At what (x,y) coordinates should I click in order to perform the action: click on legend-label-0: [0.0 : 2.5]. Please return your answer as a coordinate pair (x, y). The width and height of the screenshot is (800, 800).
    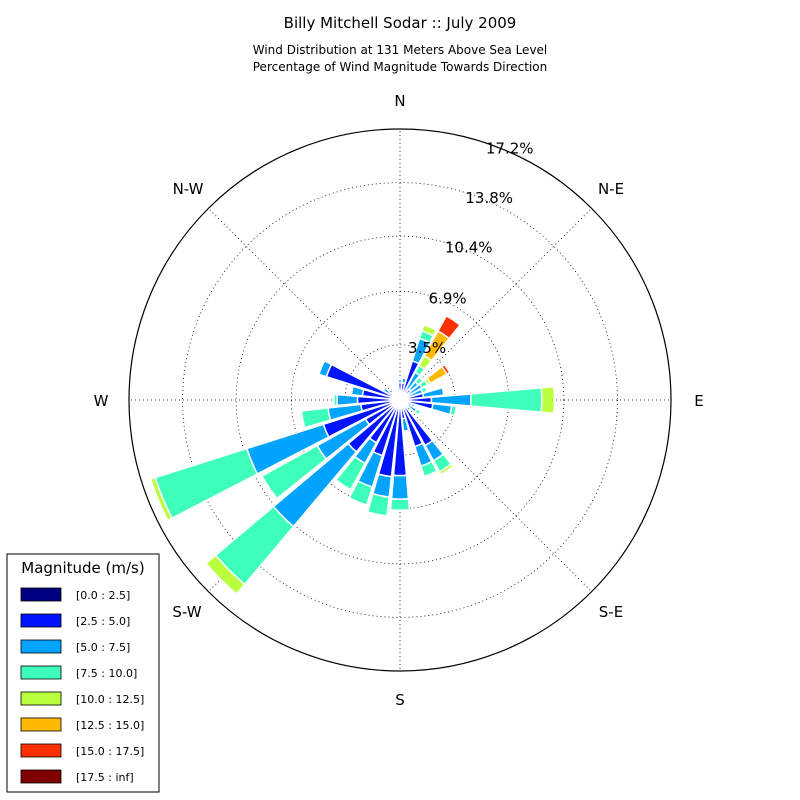
    Looking at the image, I should click on (103, 595).